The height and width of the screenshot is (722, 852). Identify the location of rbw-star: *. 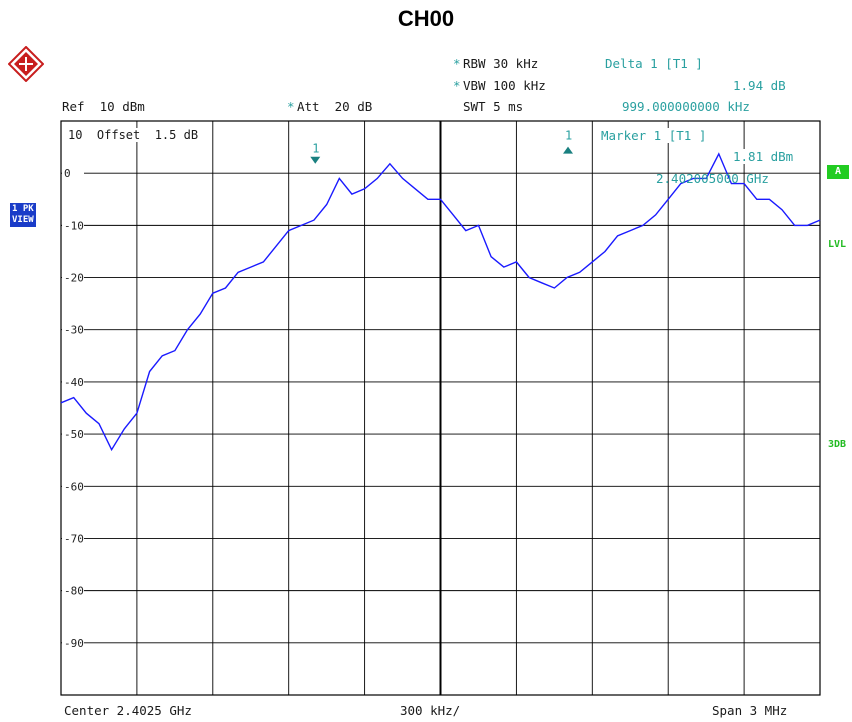
(457, 63).